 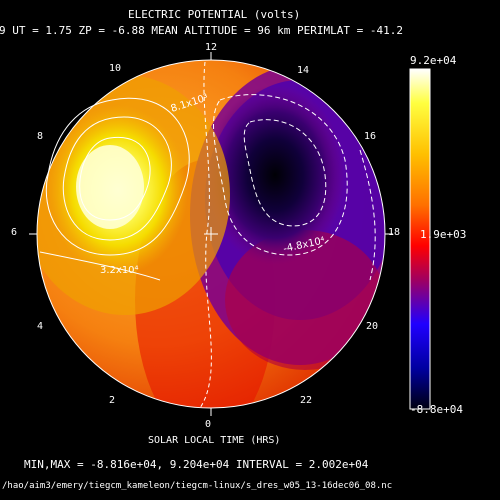 What do you see at coordinates (443, 234) in the screenshot?
I see `colorbar-mid-label: 1.9e+03` at bounding box center [443, 234].